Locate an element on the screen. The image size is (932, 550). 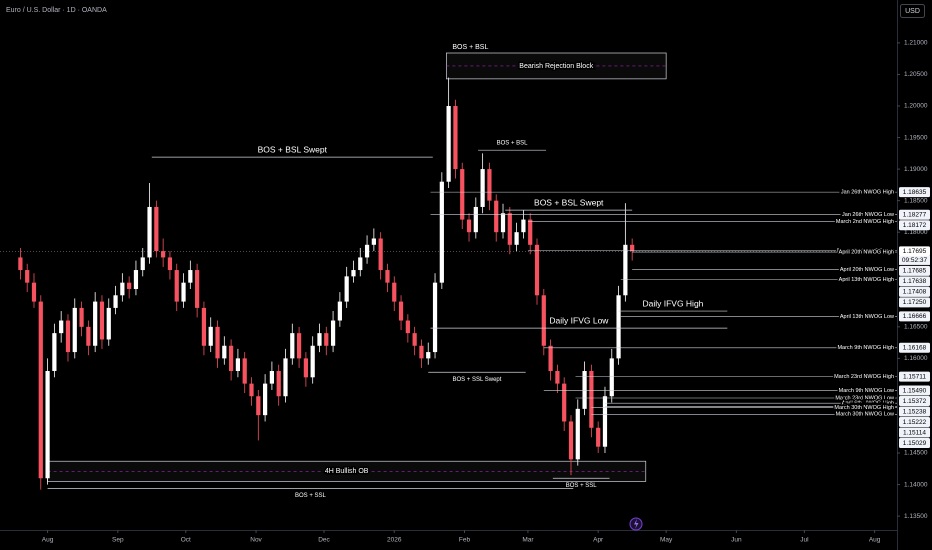
y-tick-label: 1.18000 is located at coordinates (916, 232).